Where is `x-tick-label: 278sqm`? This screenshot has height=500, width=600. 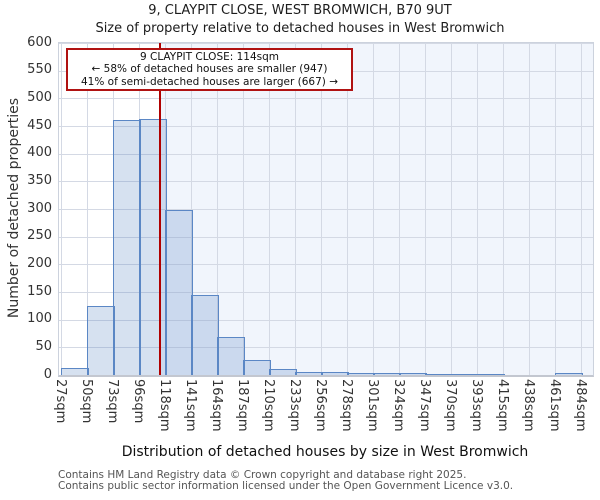 x-tick-label: 278sqm is located at coordinates (346, 405).